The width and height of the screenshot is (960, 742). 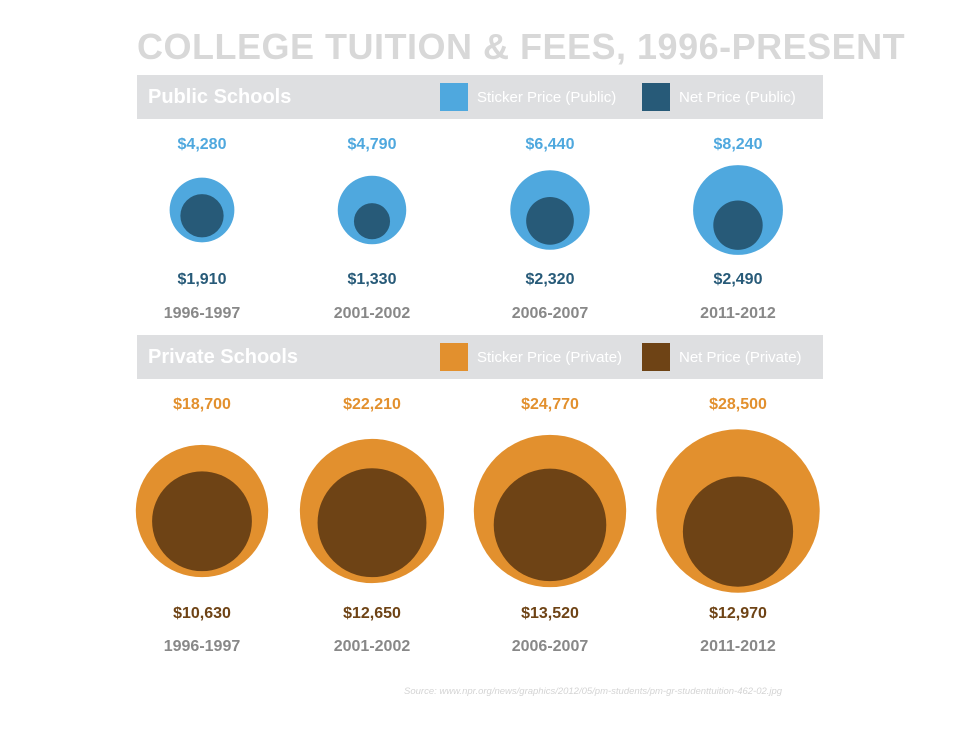 What do you see at coordinates (550, 646) in the screenshot?
I see `private-year-label-2: 2006-2007` at bounding box center [550, 646].